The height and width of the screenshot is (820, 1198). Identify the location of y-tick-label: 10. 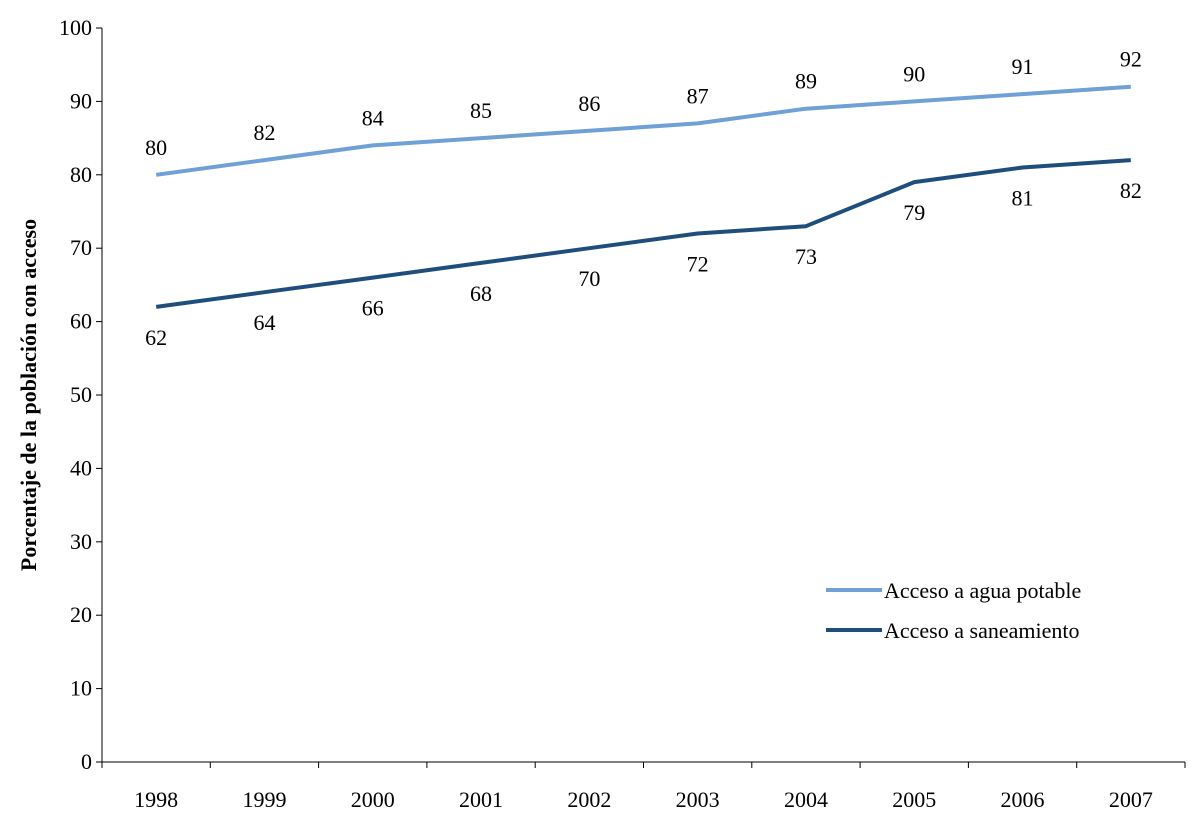
(81, 688).